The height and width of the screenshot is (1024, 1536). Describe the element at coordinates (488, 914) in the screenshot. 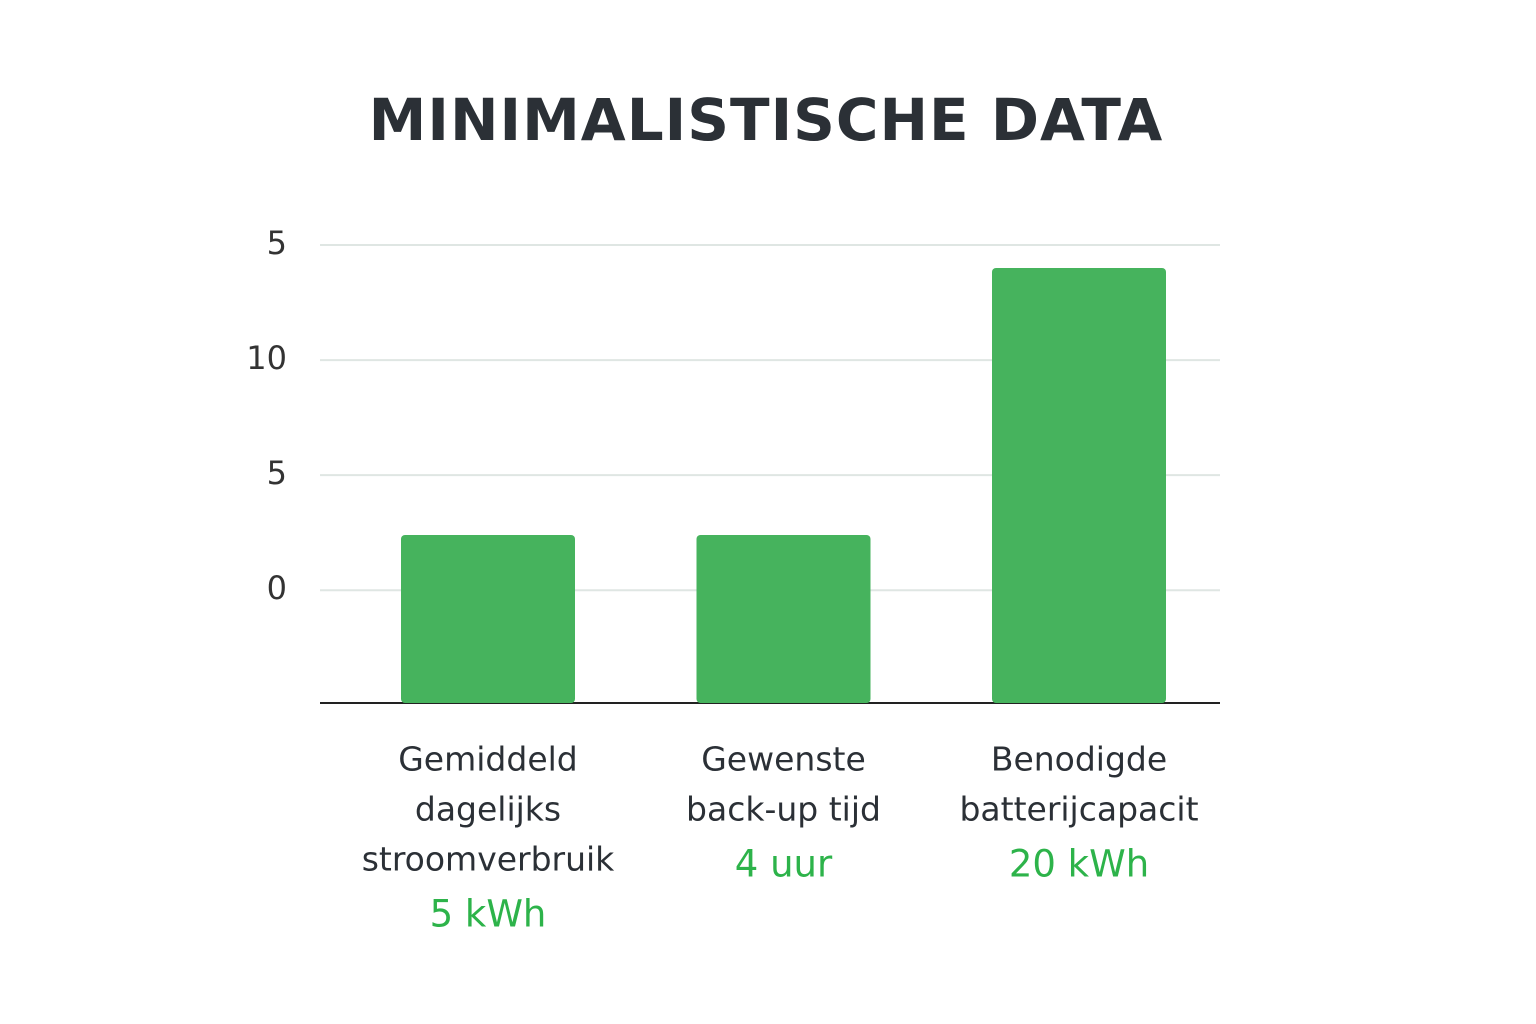

I see `annotation: 5 kWh` at that location.